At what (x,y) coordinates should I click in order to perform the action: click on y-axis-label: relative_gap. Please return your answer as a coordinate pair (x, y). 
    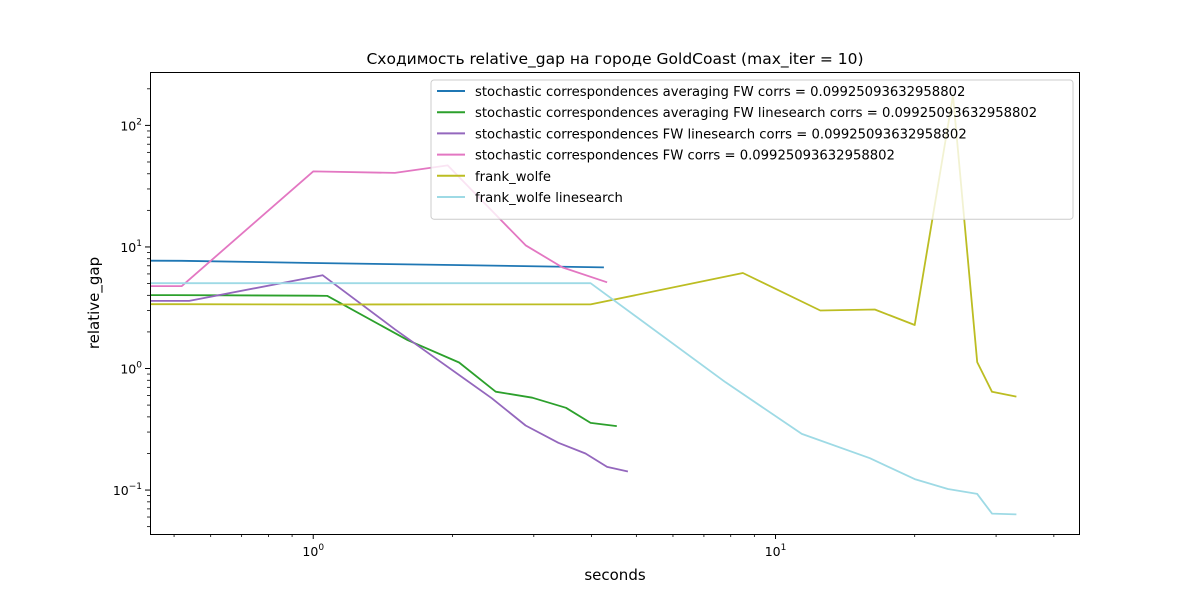
    Looking at the image, I should click on (94, 303).